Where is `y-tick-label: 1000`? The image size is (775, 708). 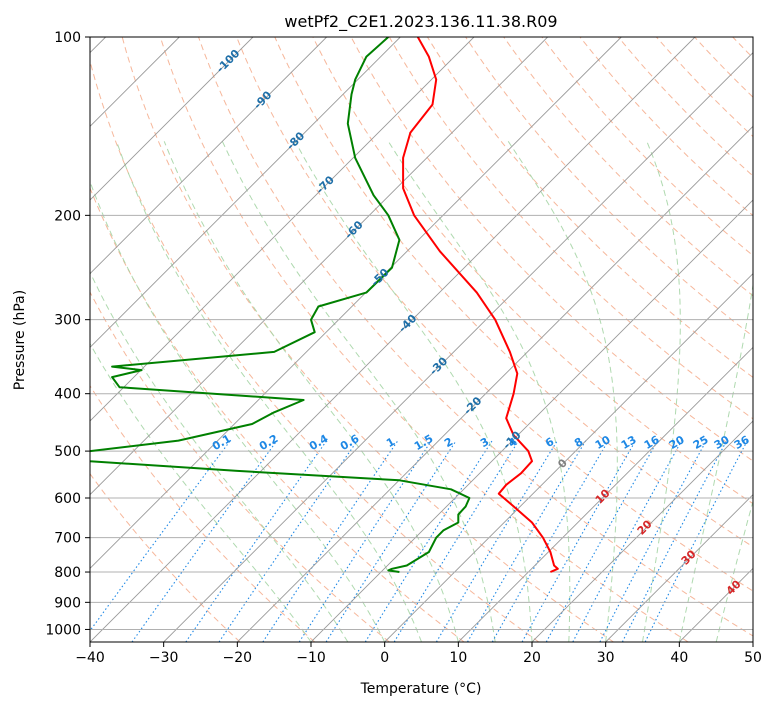
y-tick-label: 1000 is located at coordinates (63, 630).